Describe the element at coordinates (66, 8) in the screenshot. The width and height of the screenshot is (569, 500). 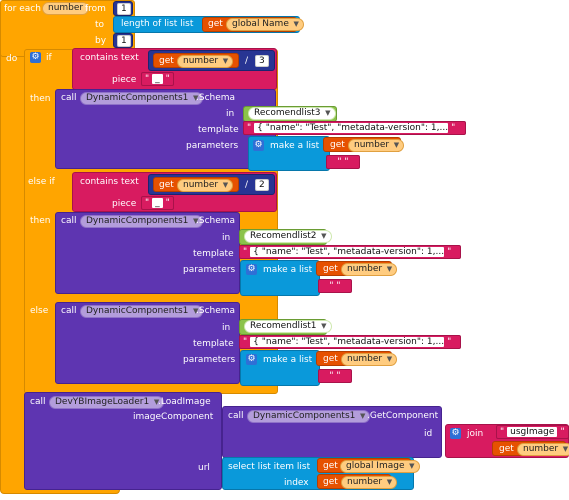
I see `loop-variable-dropdown: number` at that location.